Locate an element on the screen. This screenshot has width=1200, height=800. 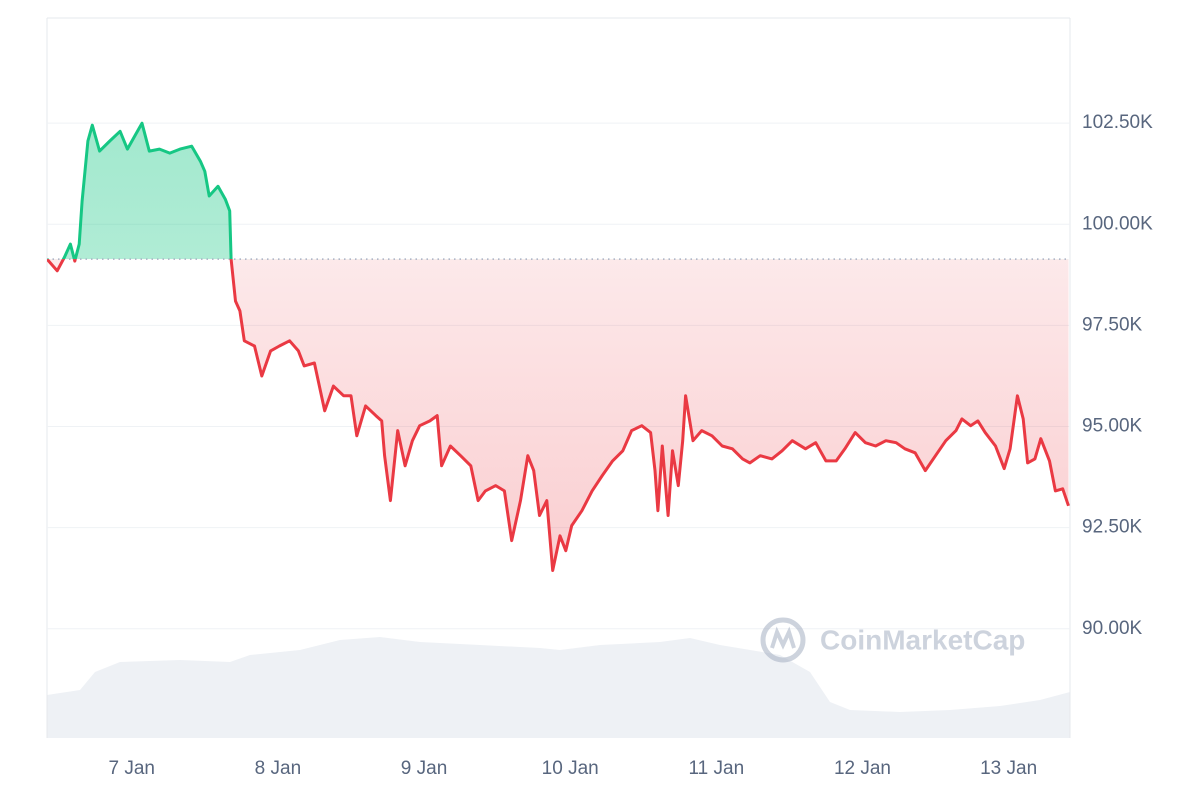
area-above-baseline is located at coordinates (147, 191).